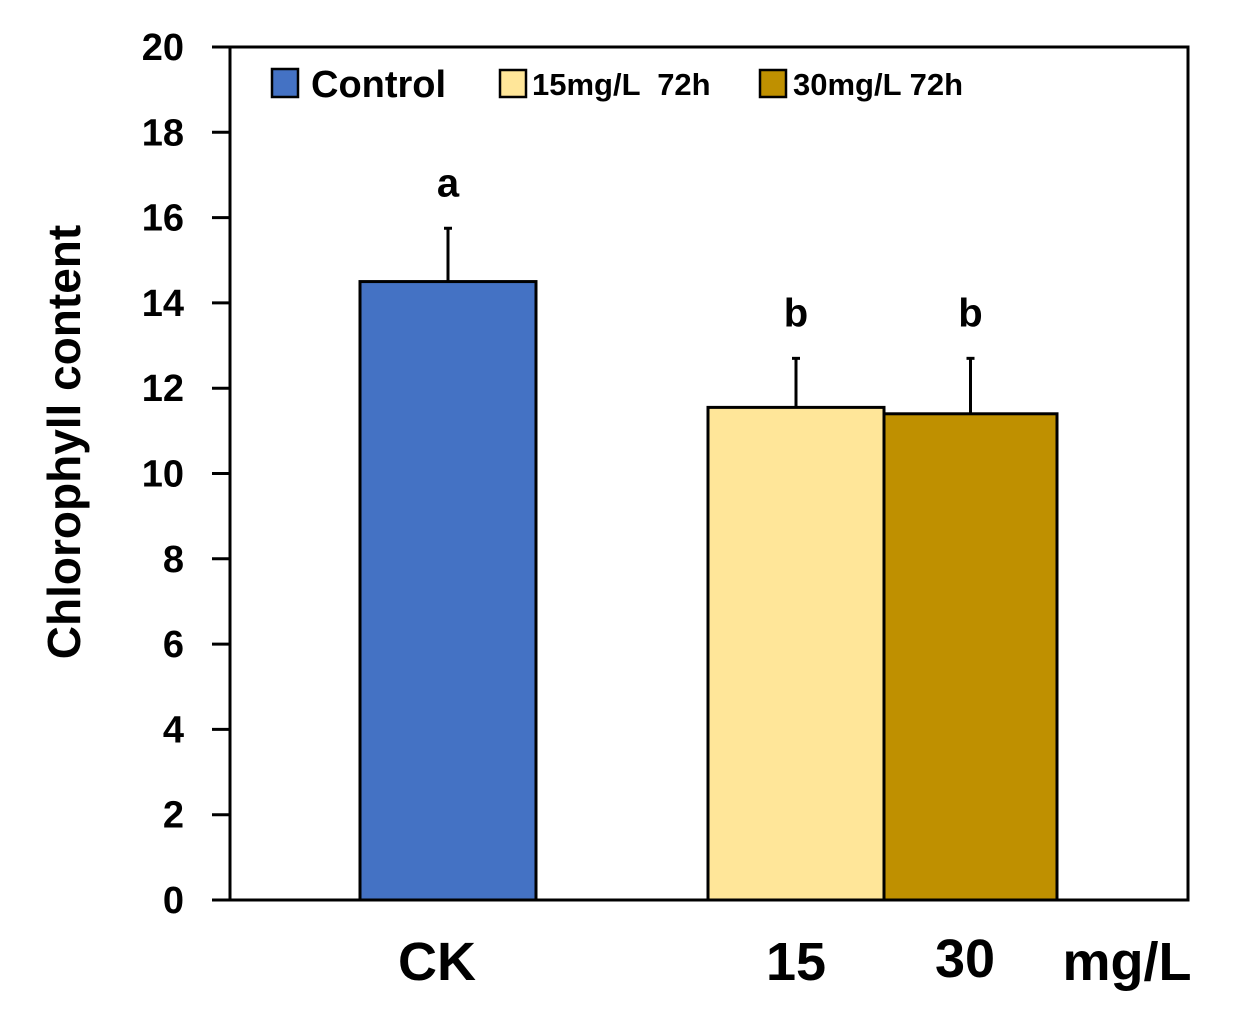  What do you see at coordinates (173, 560) in the screenshot?
I see `y-tick-label: 8` at bounding box center [173, 560].